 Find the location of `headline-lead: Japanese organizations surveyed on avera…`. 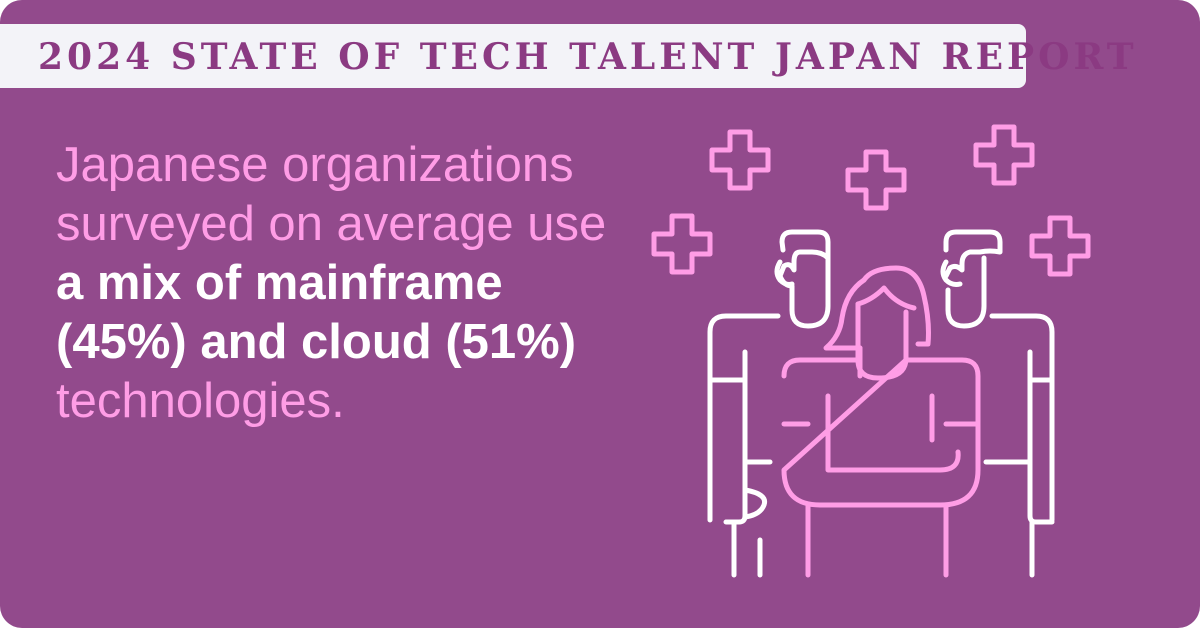

headline-lead: Japanese organizations surveyed on avera… is located at coordinates (331, 194).